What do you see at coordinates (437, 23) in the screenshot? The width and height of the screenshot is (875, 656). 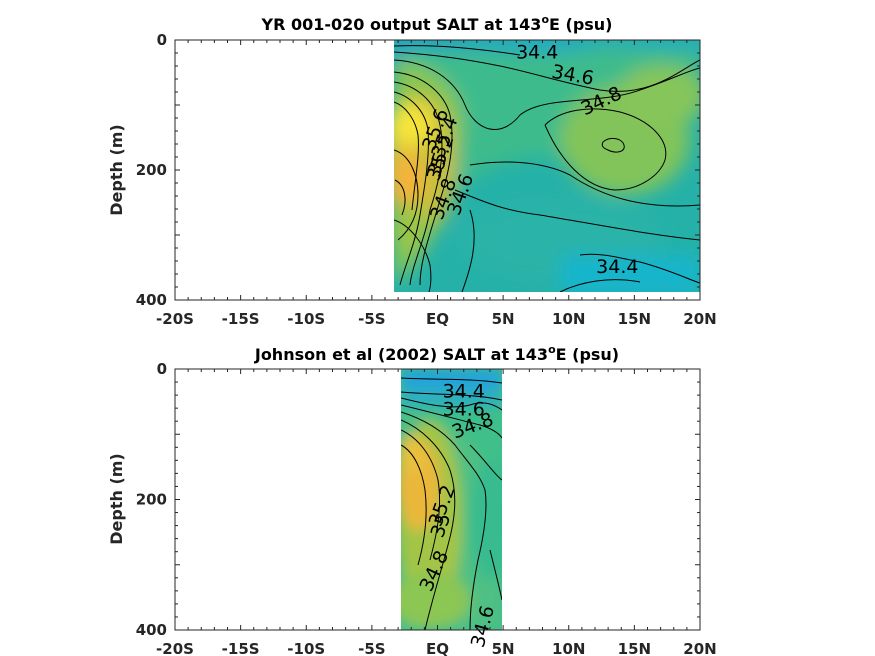 I see `panel-1-title: YR 001-020 output SALT at 143oE (psu)` at bounding box center [437, 23].